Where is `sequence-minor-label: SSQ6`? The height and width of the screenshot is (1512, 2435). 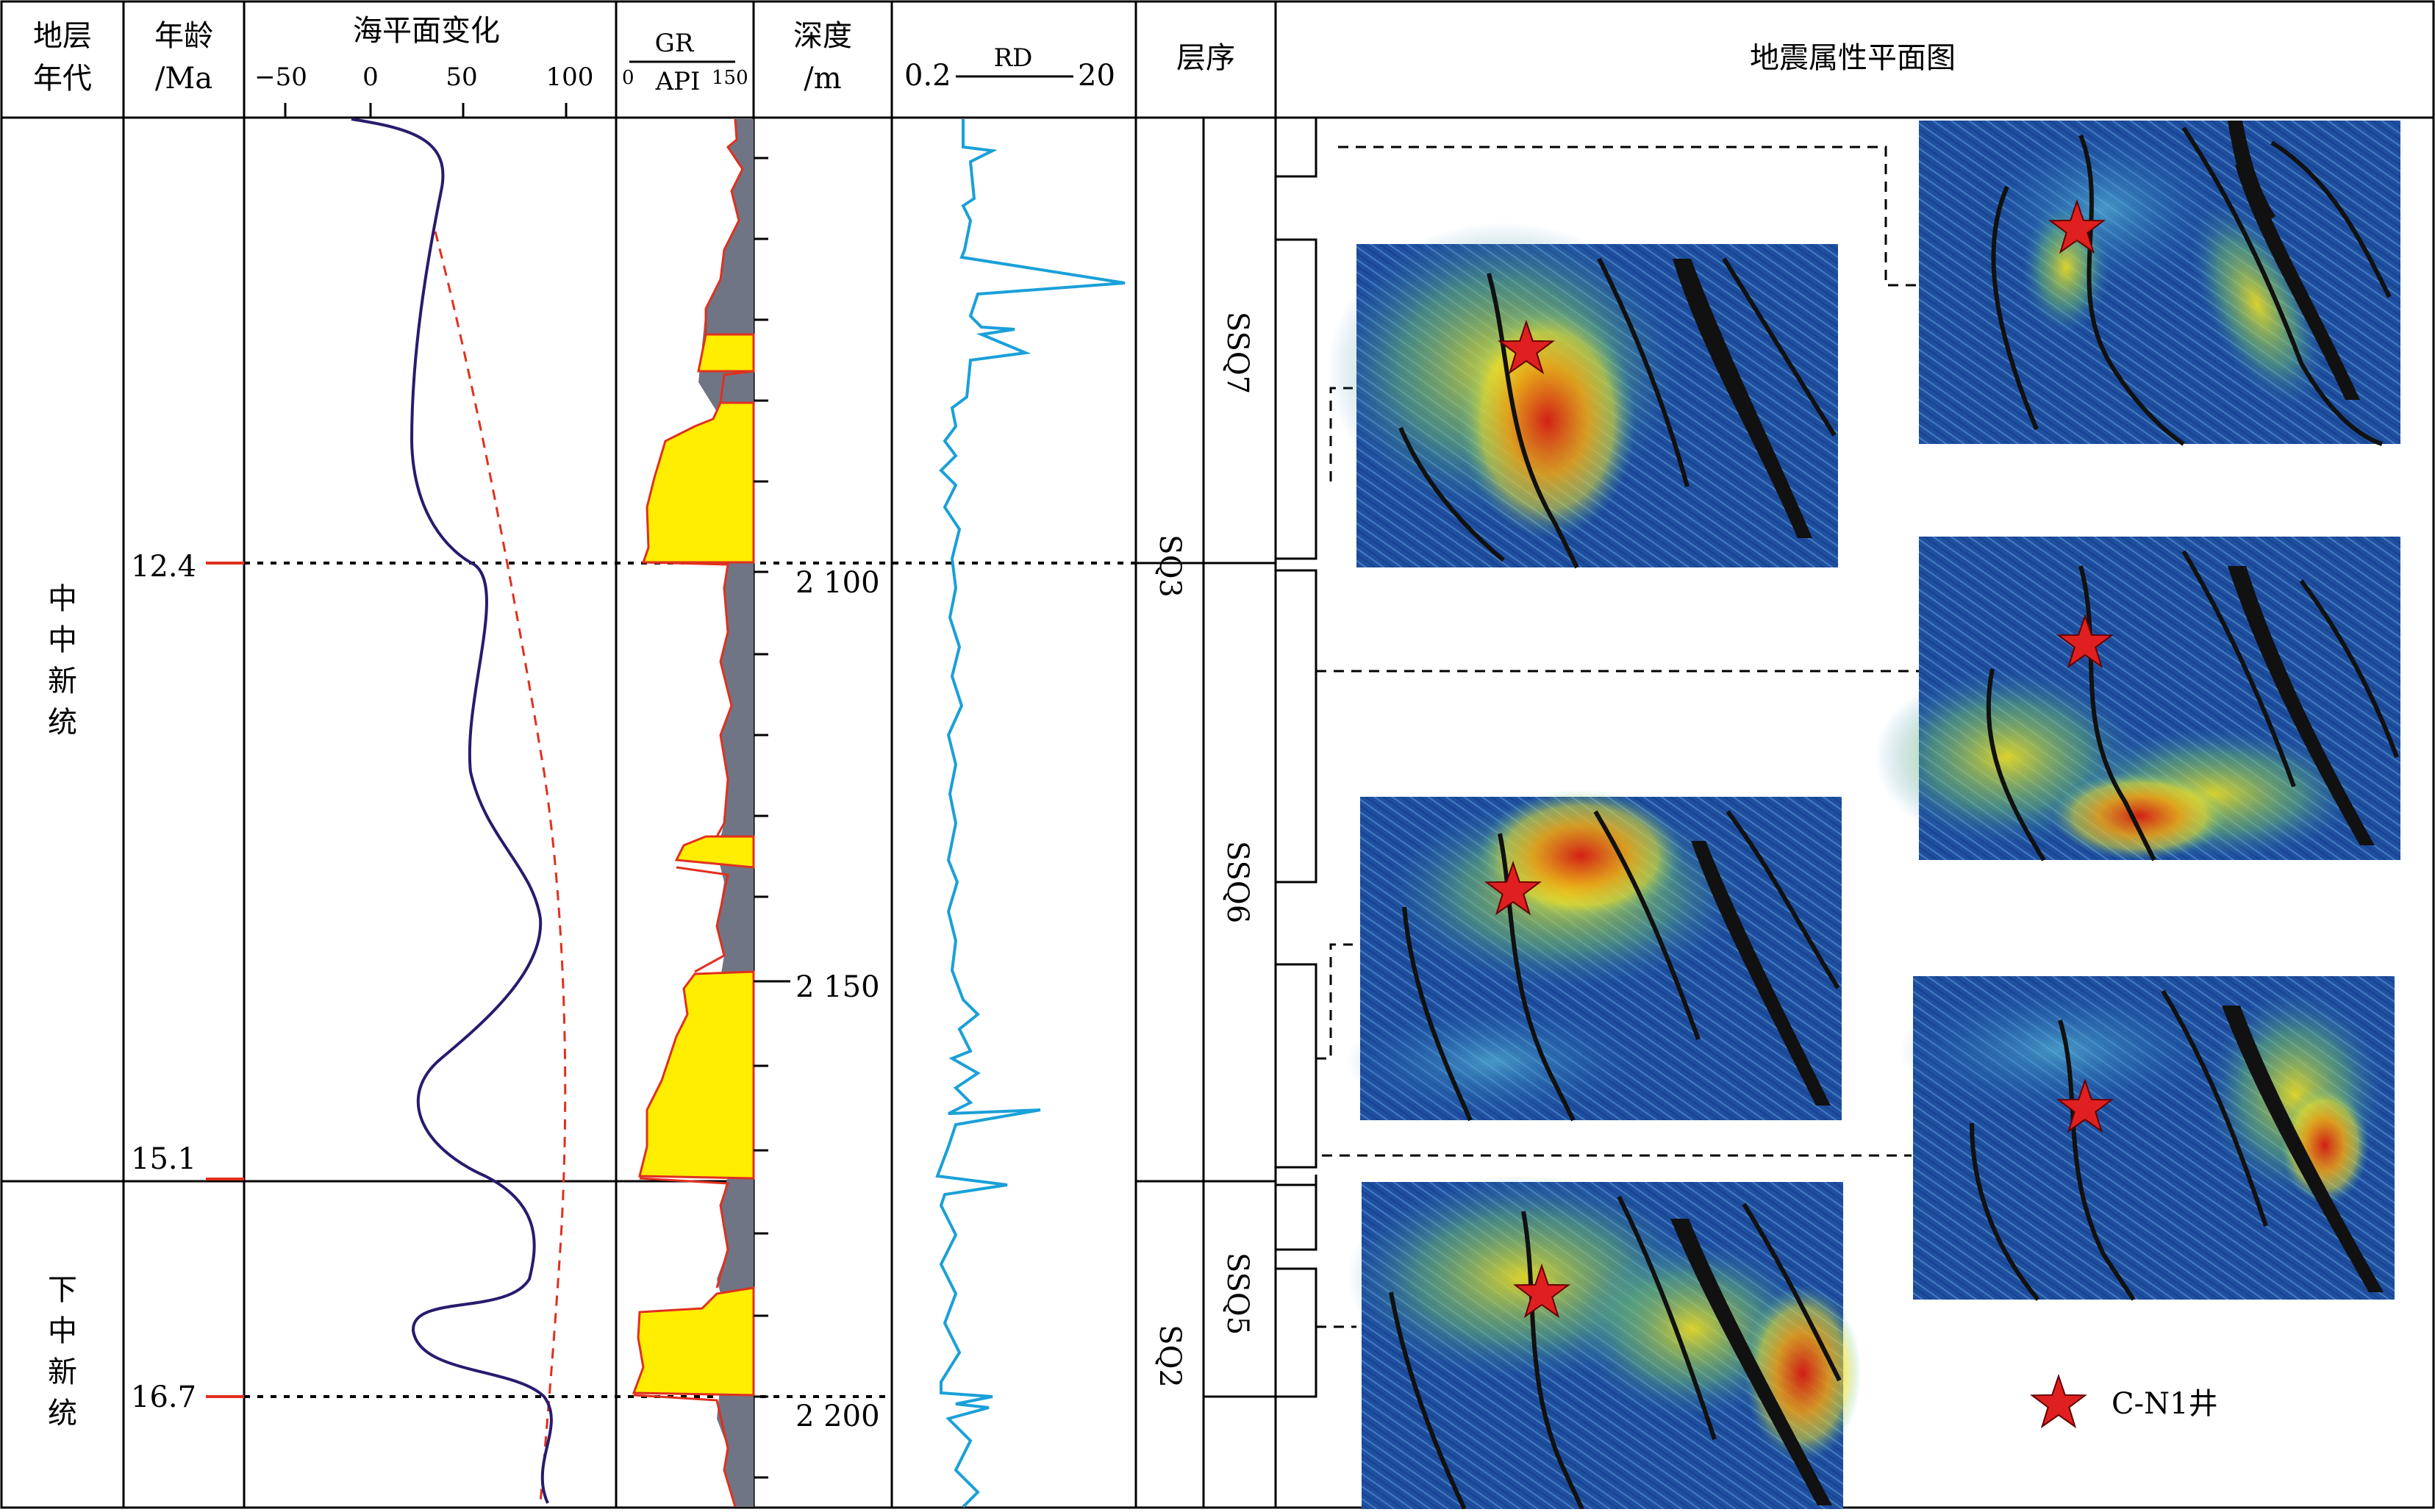
sequence-minor-label: SSQ6 is located at coordinates (1237, 882).